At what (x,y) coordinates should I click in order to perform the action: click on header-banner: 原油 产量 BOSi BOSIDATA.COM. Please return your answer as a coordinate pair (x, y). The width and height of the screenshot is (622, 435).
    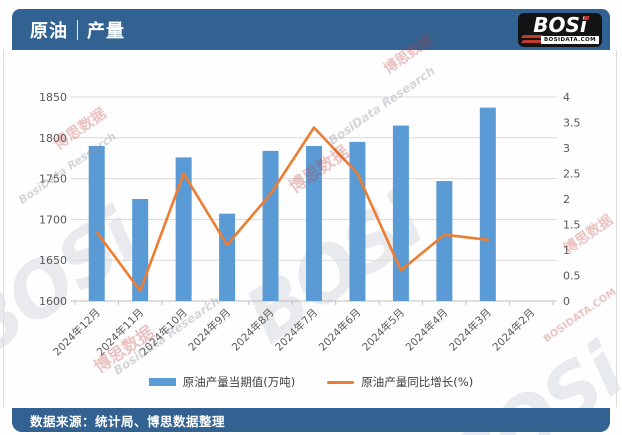
    Looking at the image, I should click on (311, 29).